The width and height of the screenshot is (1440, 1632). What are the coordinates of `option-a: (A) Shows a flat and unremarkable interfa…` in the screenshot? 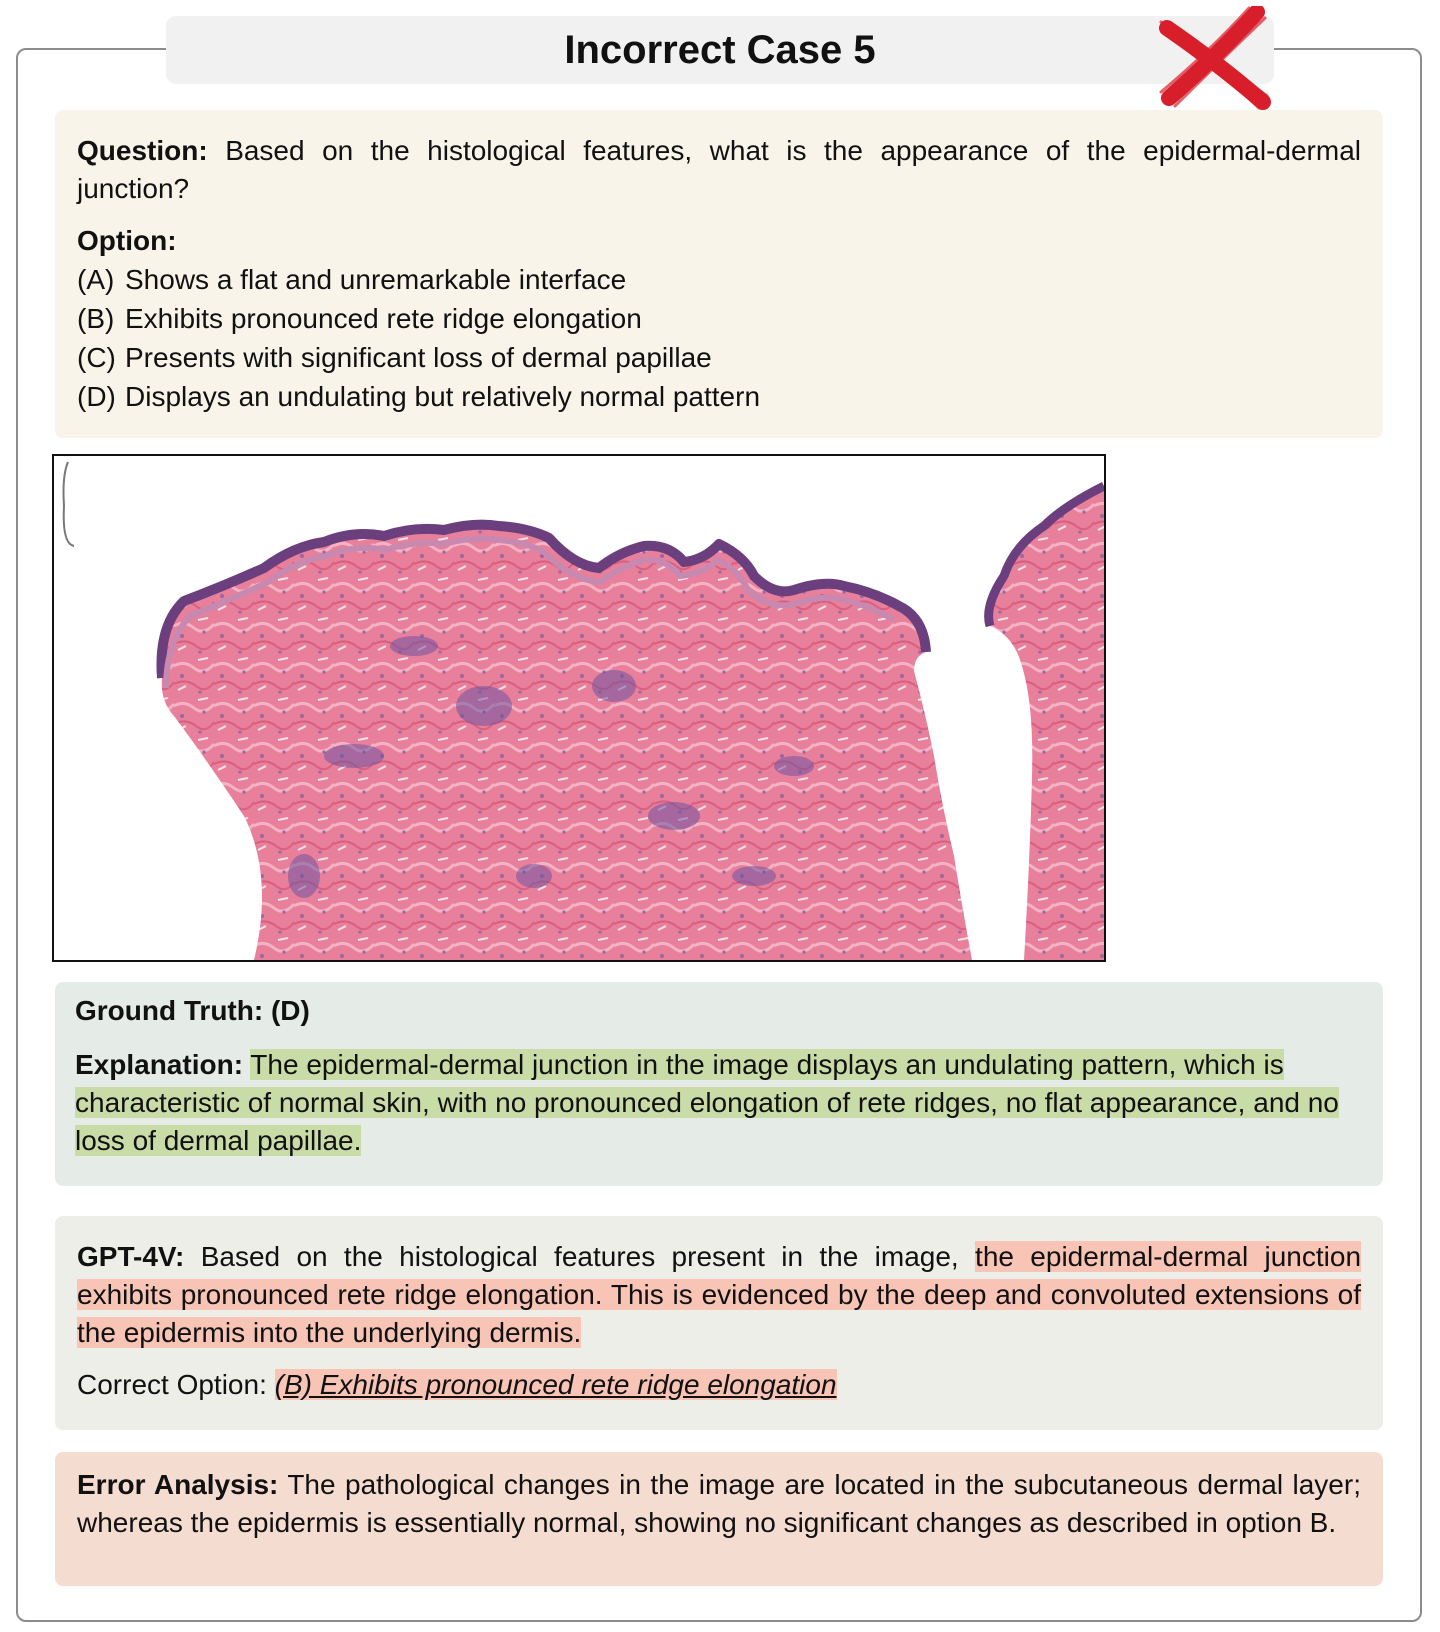 It's located at (719, 279).